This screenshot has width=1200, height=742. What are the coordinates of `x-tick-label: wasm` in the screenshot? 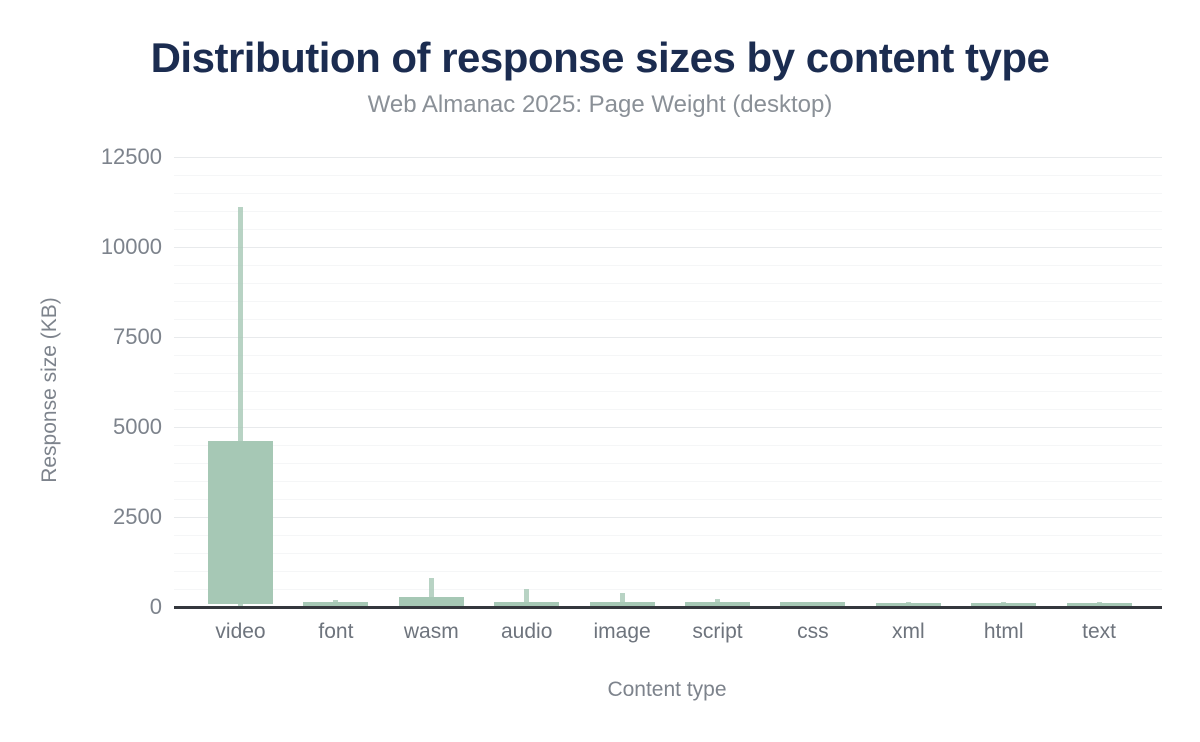 It's located at (431, 631).